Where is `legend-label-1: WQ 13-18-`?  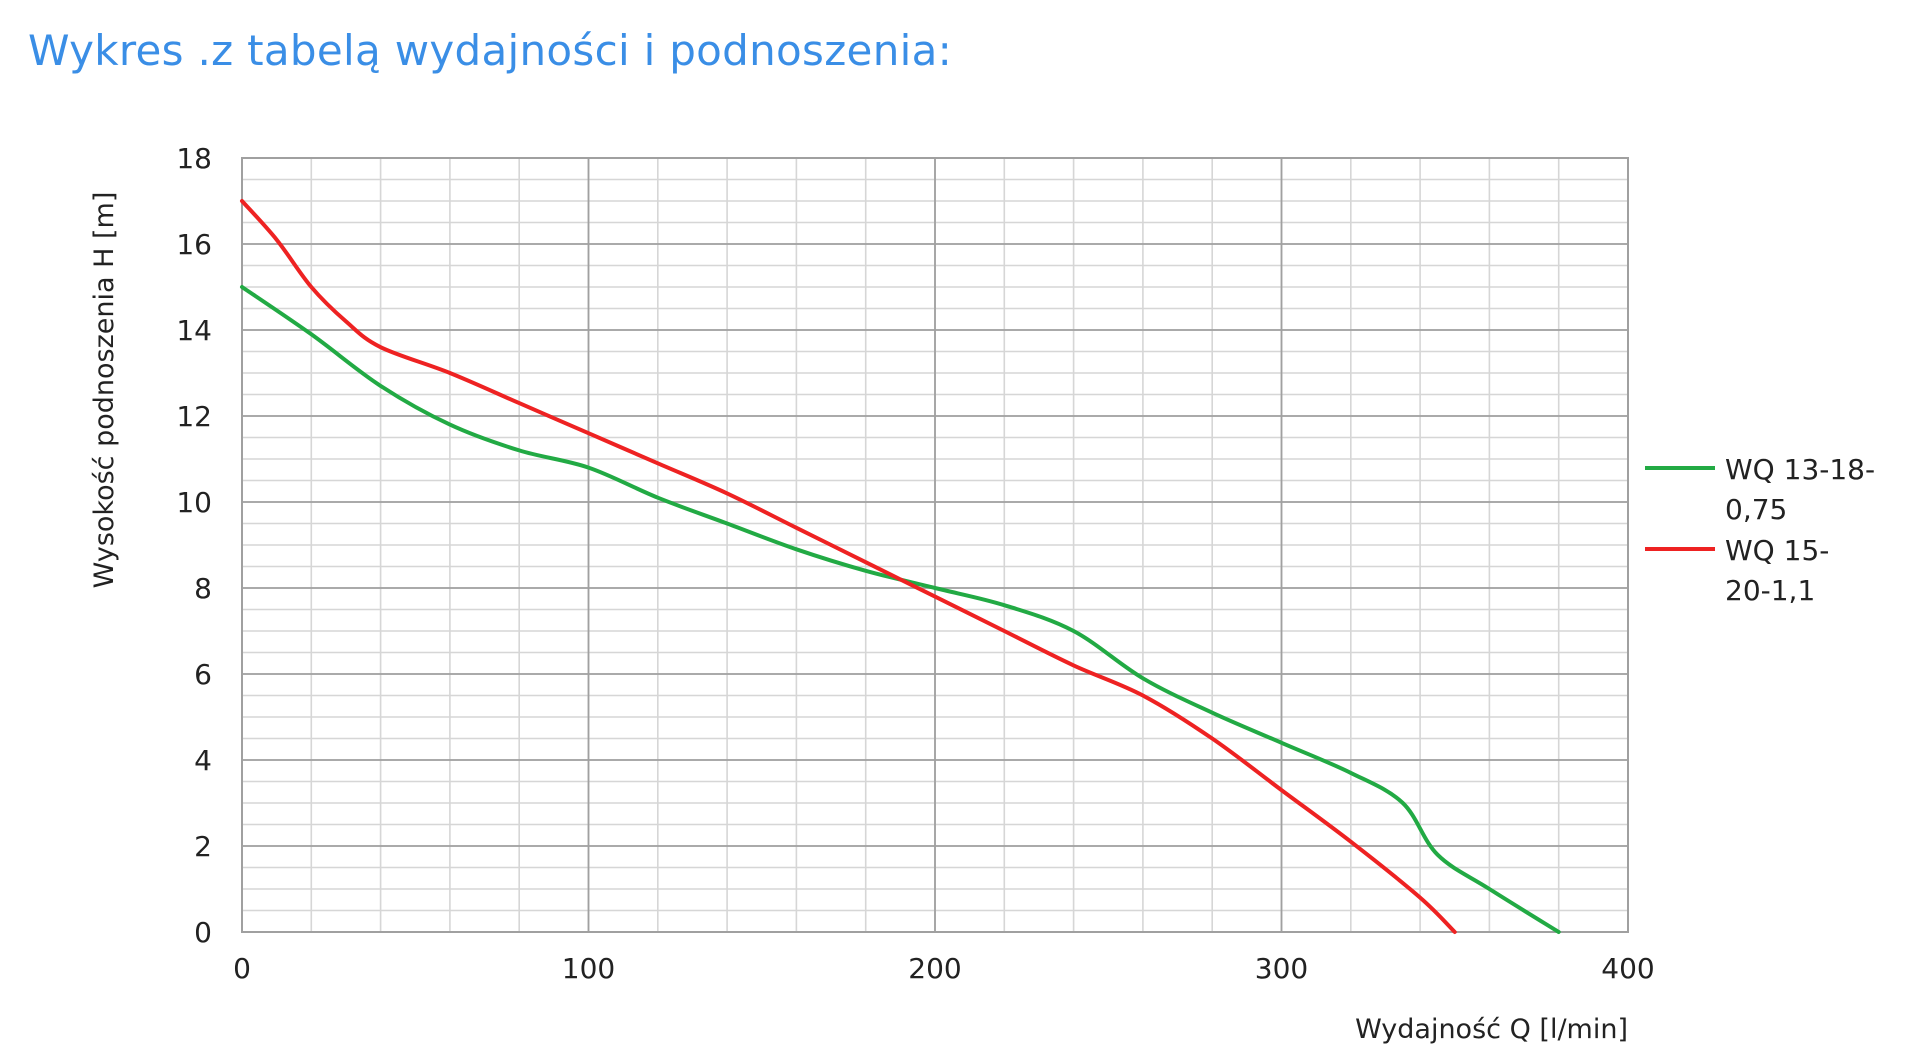
legend-label-1: WQ 13-18- is located at coordinates (1800, 469).